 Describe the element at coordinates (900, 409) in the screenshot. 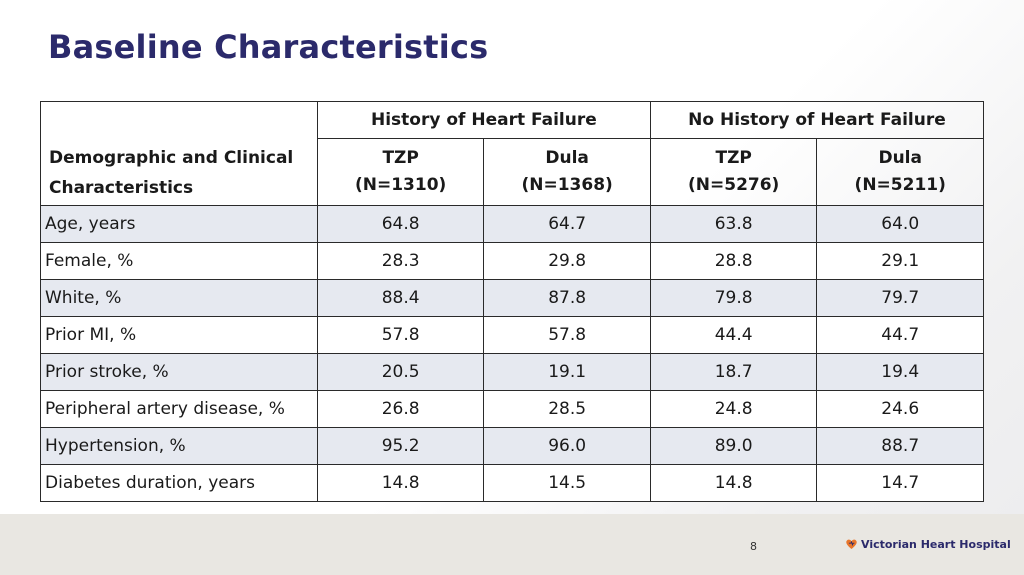

I see `table-cell: 24.6` at that location.